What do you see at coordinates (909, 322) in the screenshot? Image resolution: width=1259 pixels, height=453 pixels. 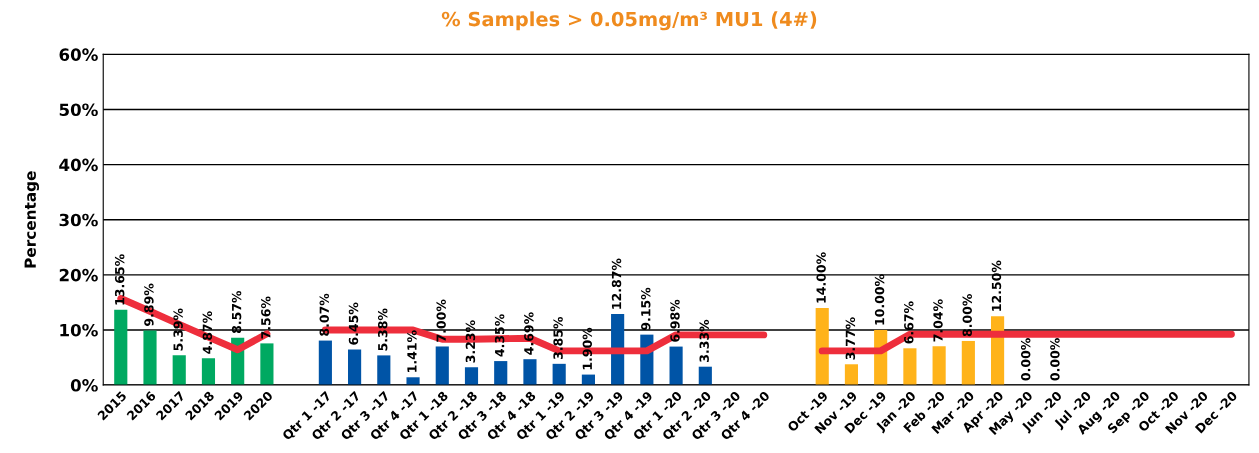 I see `data-label: 6.67%` at bounding box center [909, 322].